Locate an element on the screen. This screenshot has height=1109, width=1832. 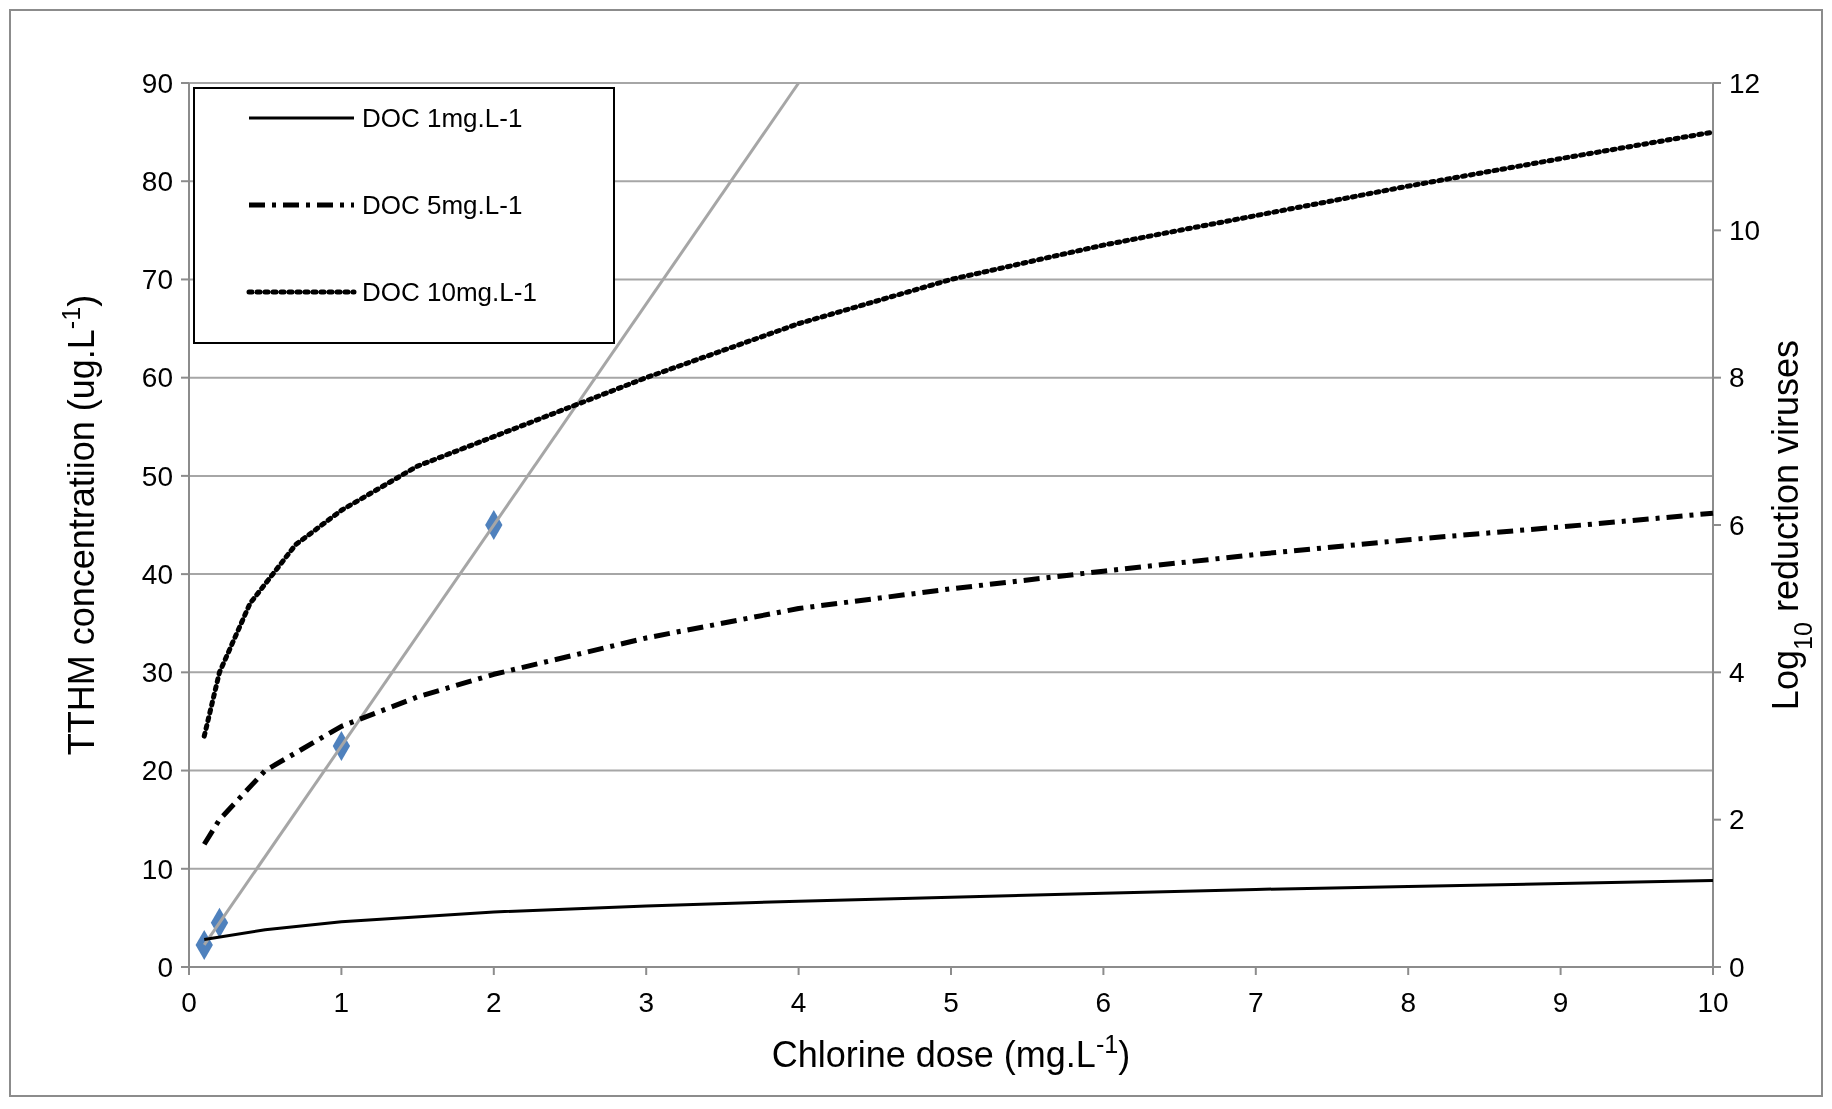
y-tick-label: 60 is located at coordinates (157, 378).